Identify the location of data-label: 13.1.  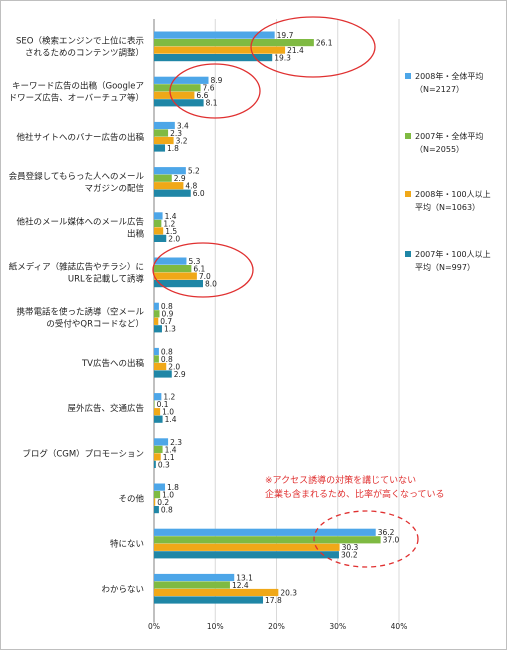
(244, 577).